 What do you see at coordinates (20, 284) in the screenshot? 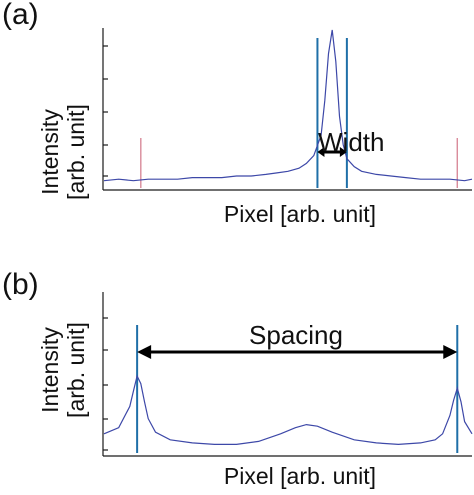
I see `panel-b-label: (b)` at bounding box center [20, 284].